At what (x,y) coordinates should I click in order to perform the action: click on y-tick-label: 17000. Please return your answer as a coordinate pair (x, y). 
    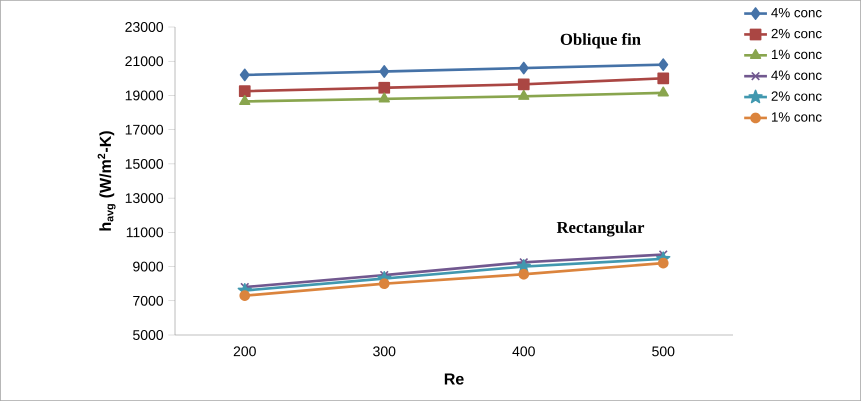
    Looking at the image, I should click on (145, 129).